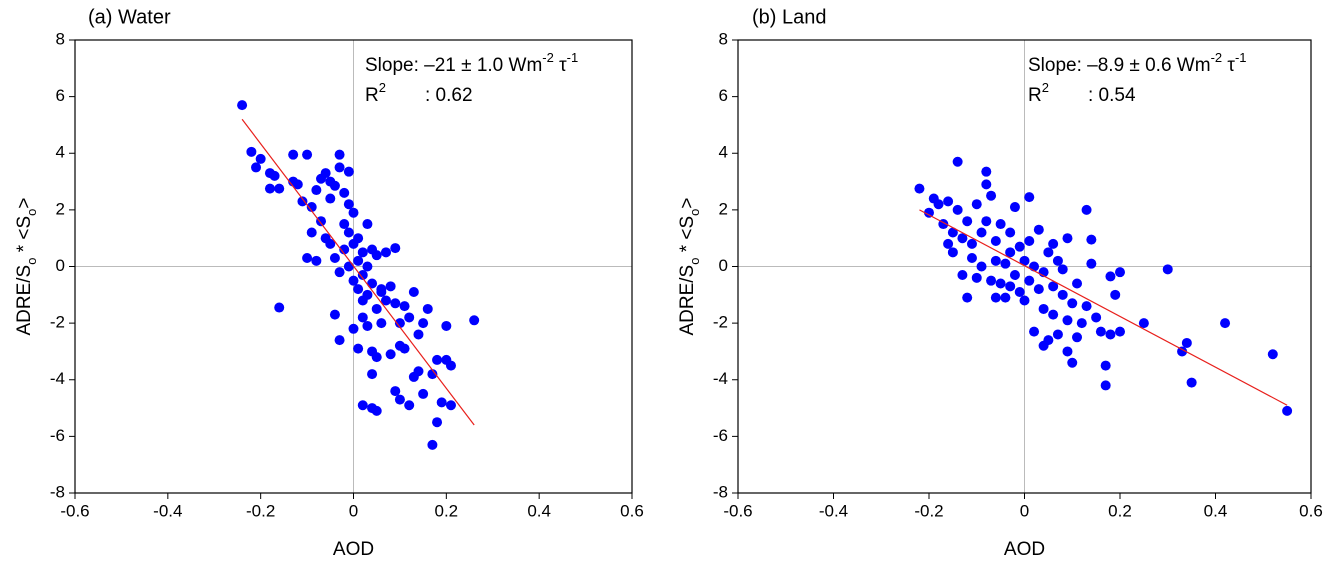  What do you see at coordinates (720, 322) in the screenshot?
I see `y-tick-label: -2` at bounding box center [720, 322].